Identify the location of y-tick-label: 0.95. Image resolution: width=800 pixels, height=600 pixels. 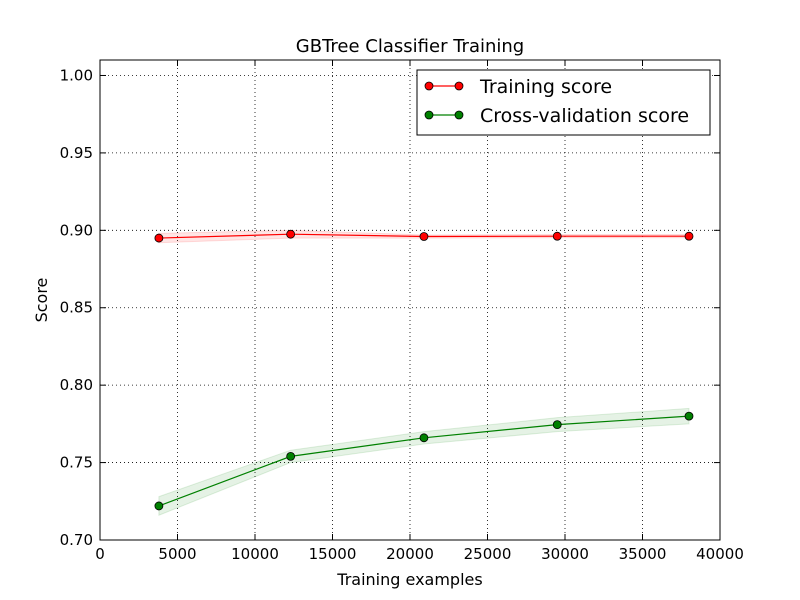
(76, 153).